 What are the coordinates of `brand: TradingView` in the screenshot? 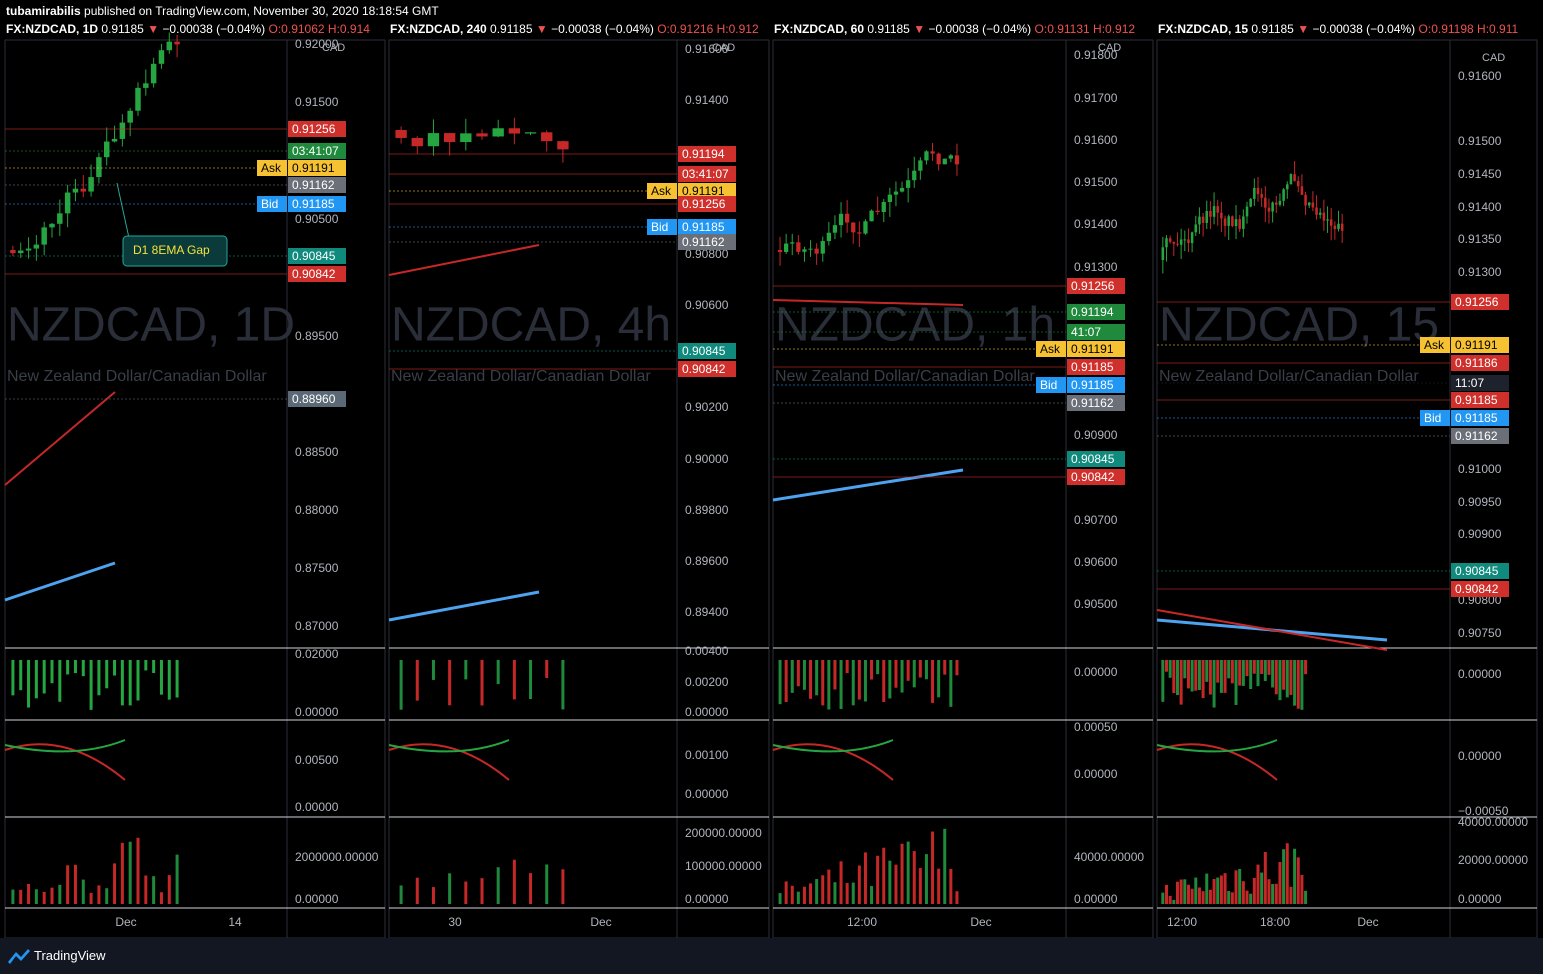 It's located at (70, 955).